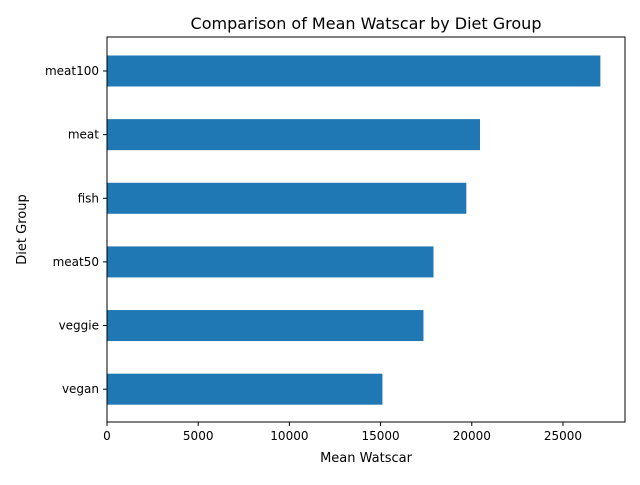  What do you see at coordinates (287, 198) in the screenshot?
I see `bar-fish` at bounding box center [287, 198].